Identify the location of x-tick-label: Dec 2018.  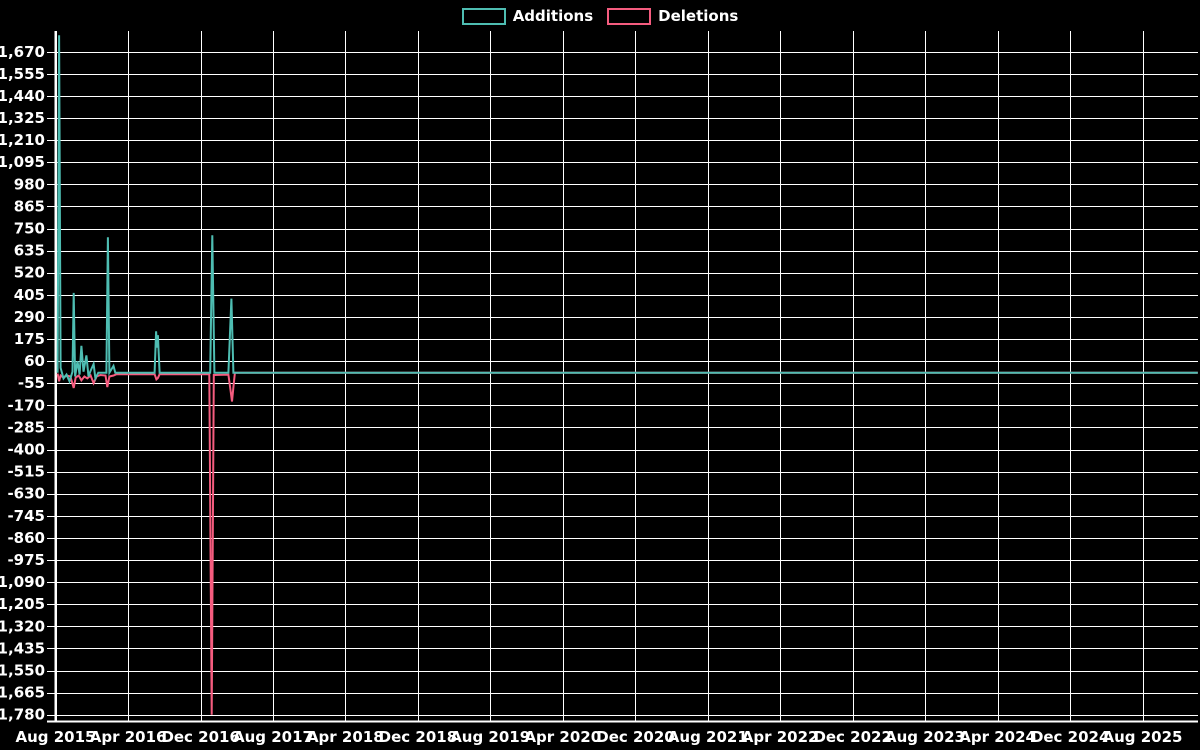
(418, 737).